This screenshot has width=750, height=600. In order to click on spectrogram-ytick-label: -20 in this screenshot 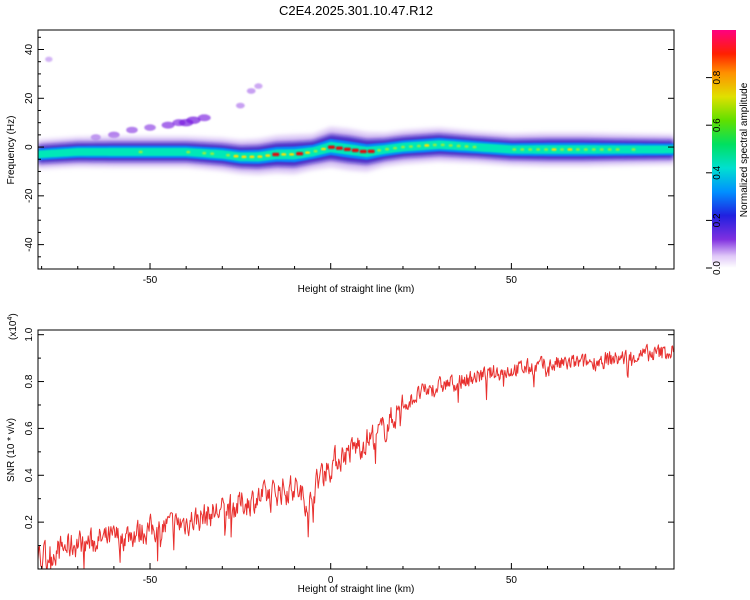, I will do `click(29, 195)`.